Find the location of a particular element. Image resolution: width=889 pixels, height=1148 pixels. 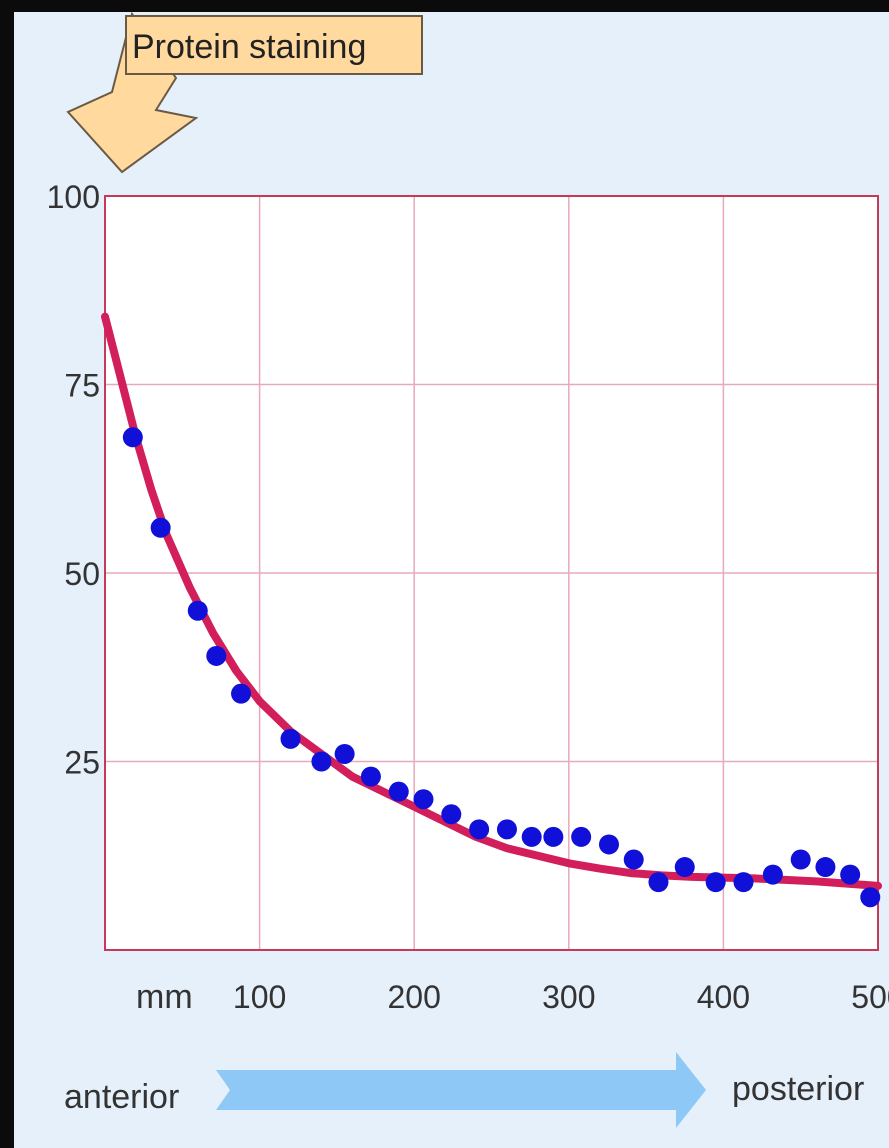

callout-label: Protein staining is located at coordinates (249, 47).